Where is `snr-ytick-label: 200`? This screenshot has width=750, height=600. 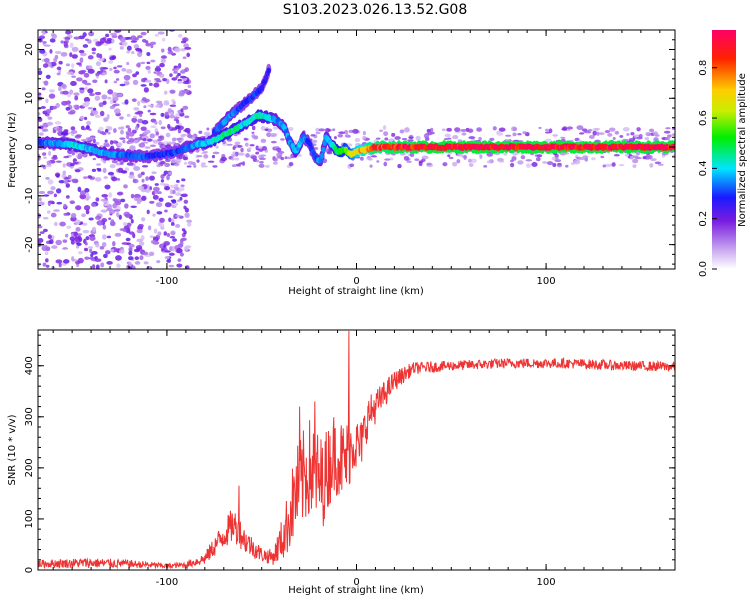
snr-ytick-label: 200 is located at coordinates (29, 467).